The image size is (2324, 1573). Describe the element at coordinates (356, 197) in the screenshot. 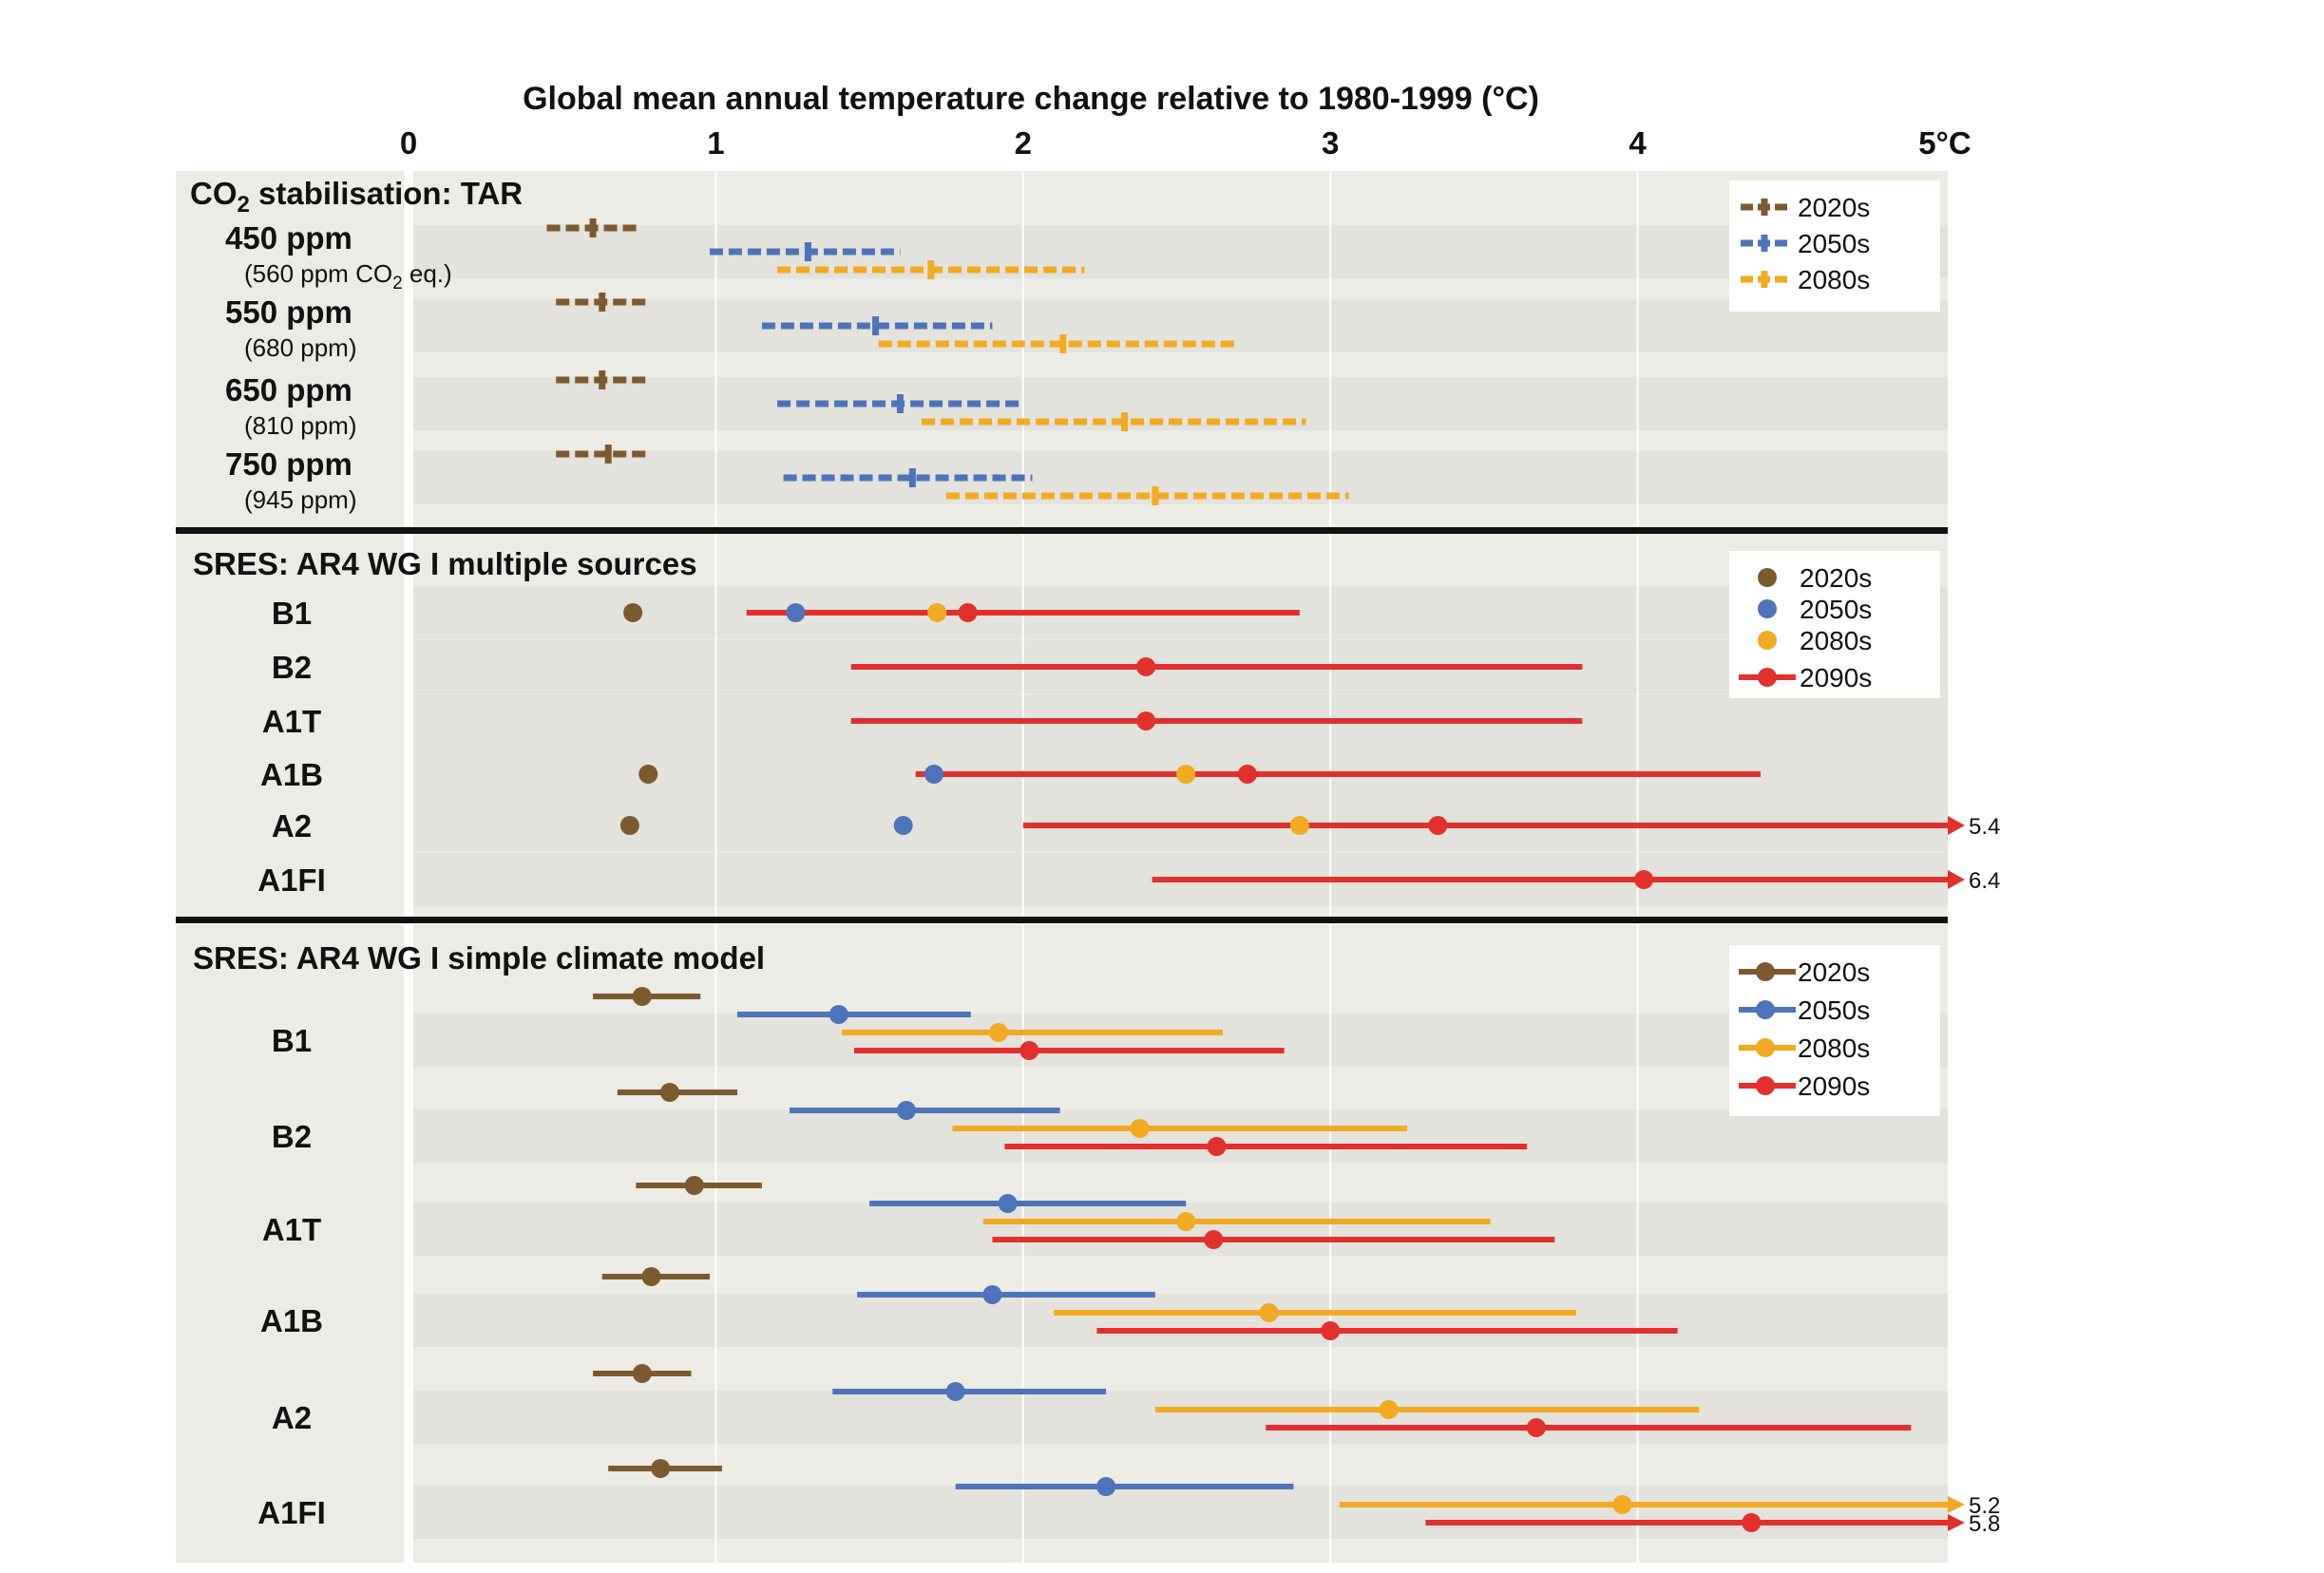

I see `panel-1-title: CO2 stabilisation: TAR` at that location.